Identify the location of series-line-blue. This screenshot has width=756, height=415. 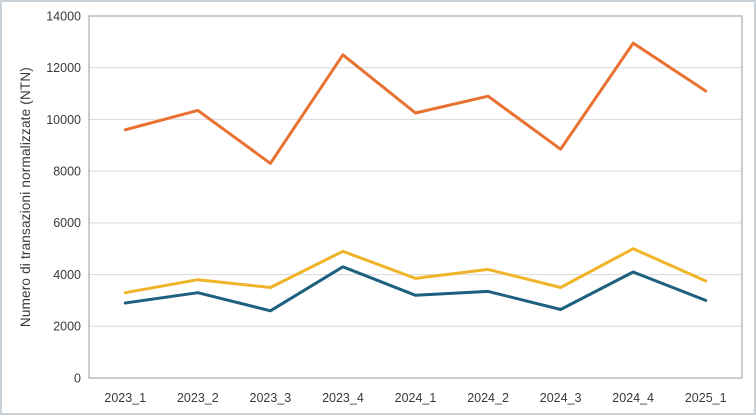
(415, 289).